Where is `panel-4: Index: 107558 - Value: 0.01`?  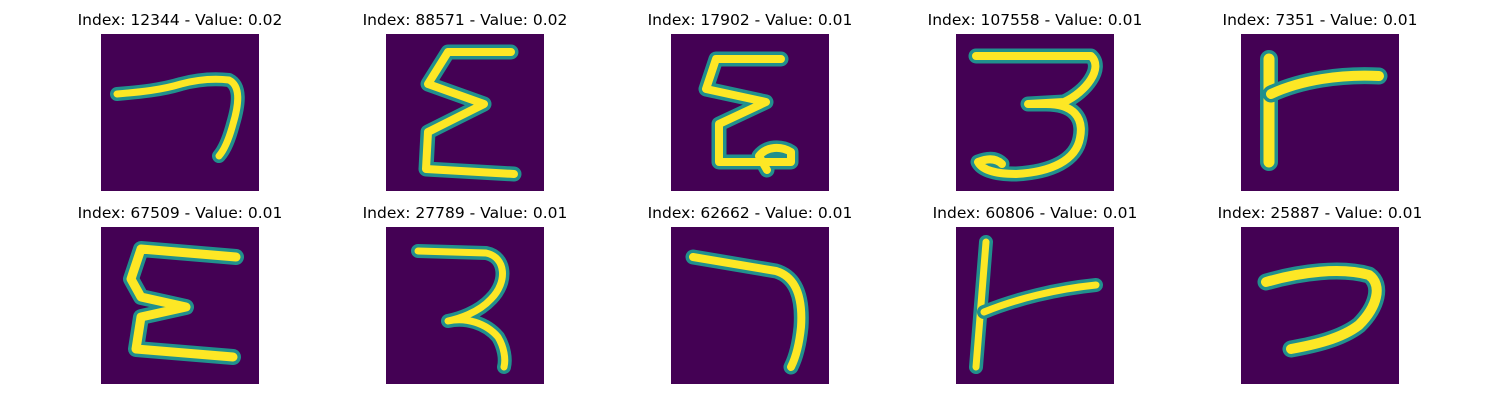 panel-4: Index: 107558 - Value: 0.01 is located at coordinates (1035, 95).